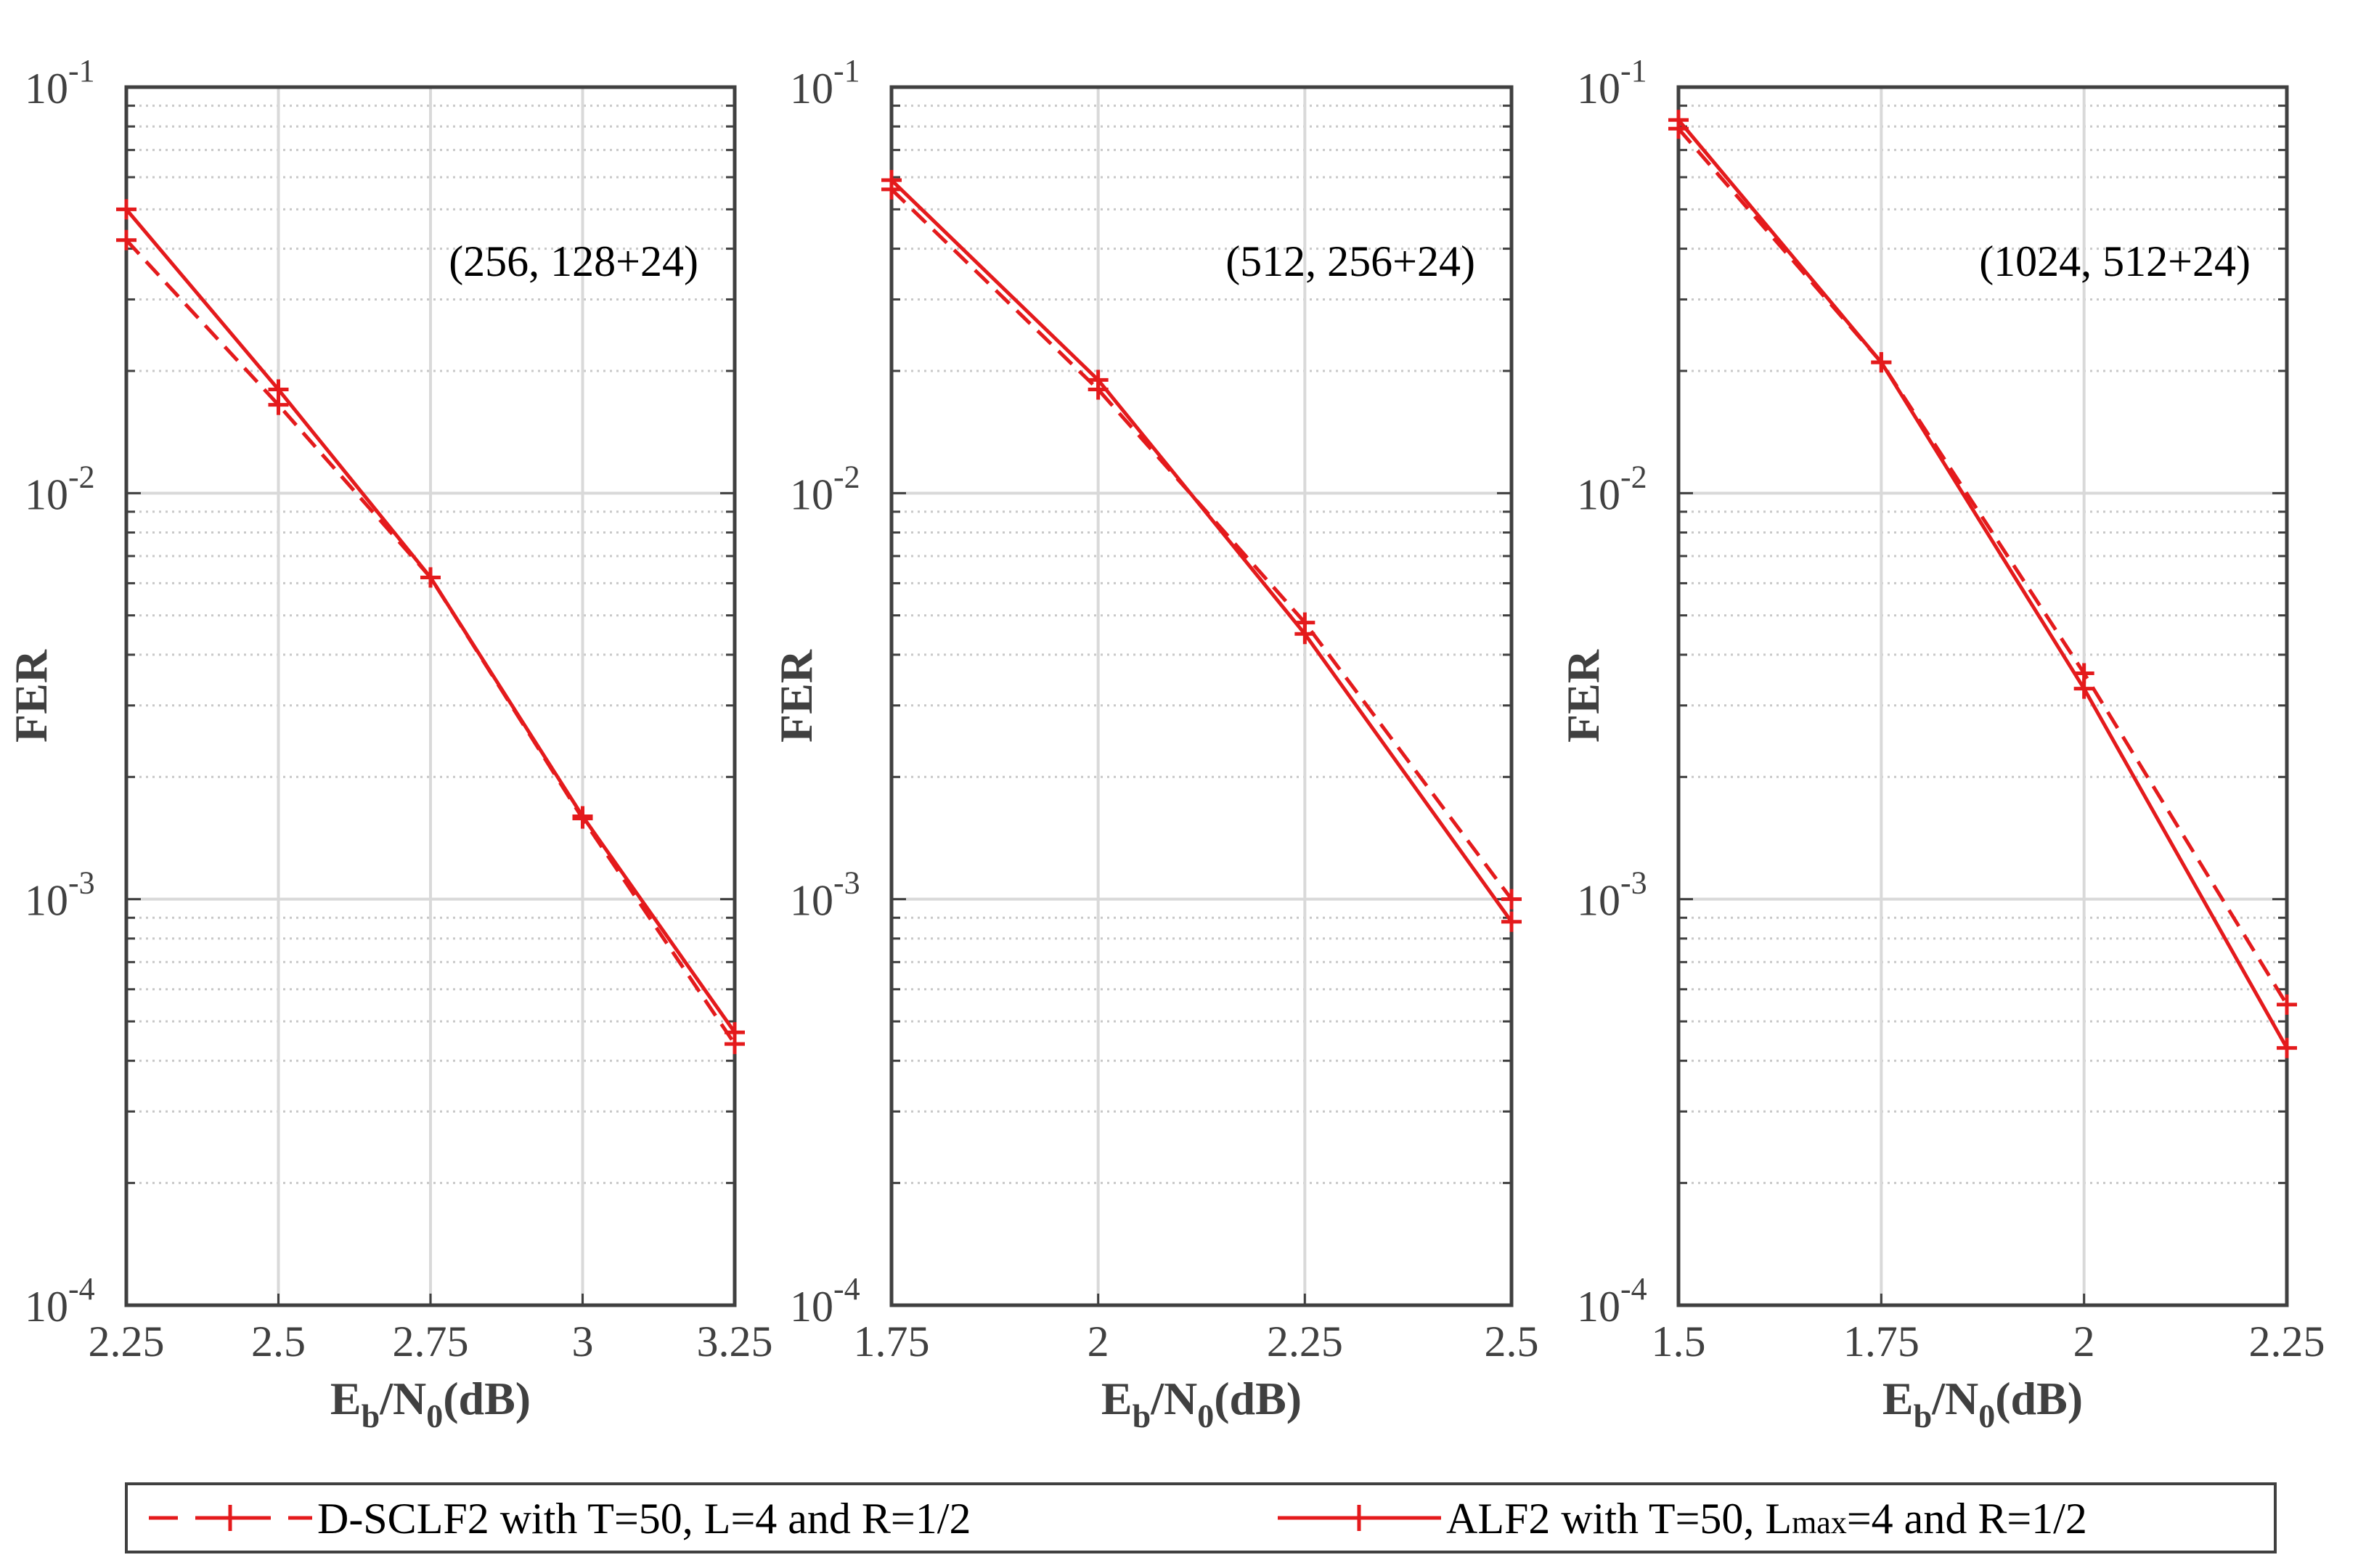  Describe the element at coordinates (583, 1342) in the screenshot. I see `x-tick-label: 3` at that location.